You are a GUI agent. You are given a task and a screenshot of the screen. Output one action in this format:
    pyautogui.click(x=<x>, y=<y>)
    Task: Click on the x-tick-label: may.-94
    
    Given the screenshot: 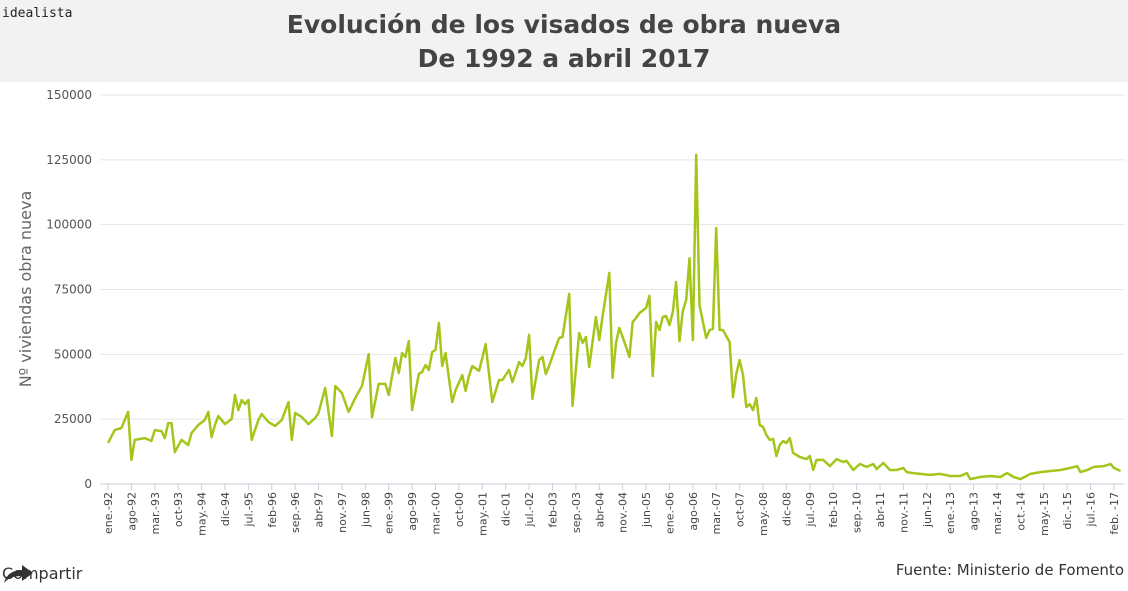 What is the action you would take?
    pyautogui.click(x=202, y=514)
    